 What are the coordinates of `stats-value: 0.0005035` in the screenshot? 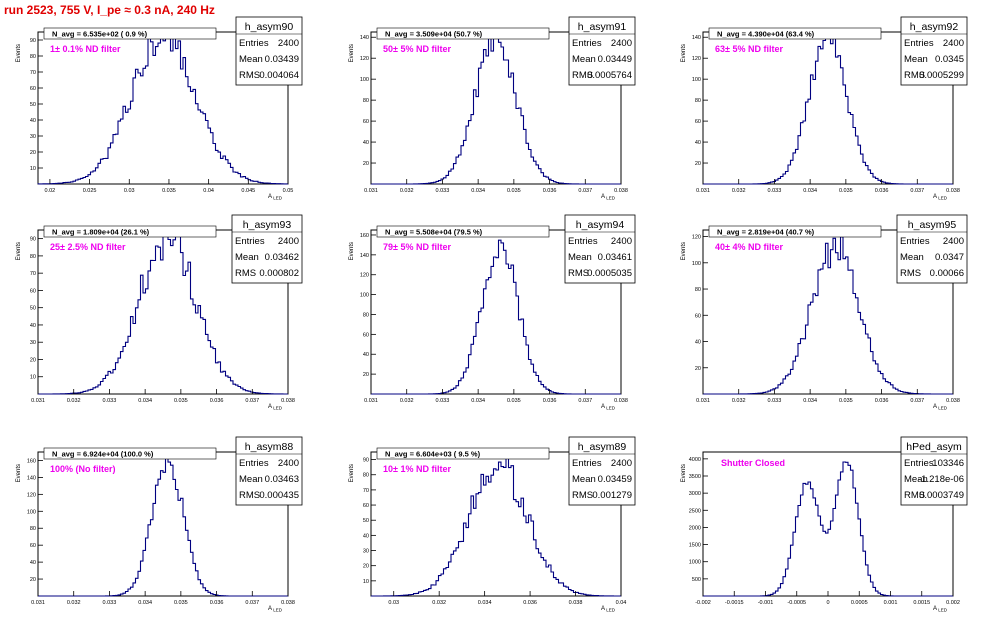 It's located at (609, 273).